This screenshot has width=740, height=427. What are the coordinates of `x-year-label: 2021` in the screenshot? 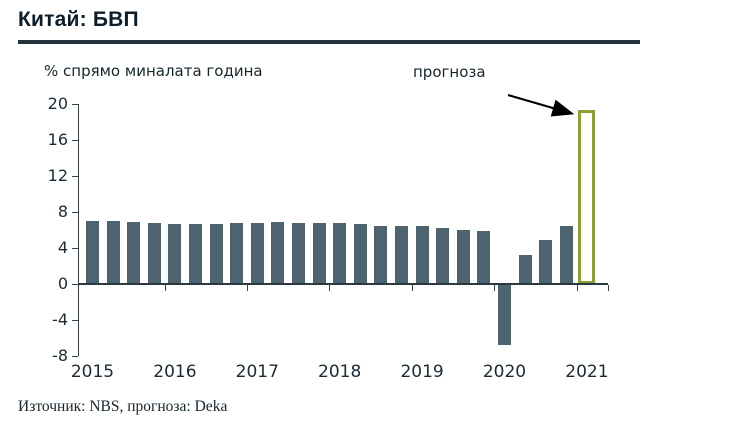 It's located at (587, 372).